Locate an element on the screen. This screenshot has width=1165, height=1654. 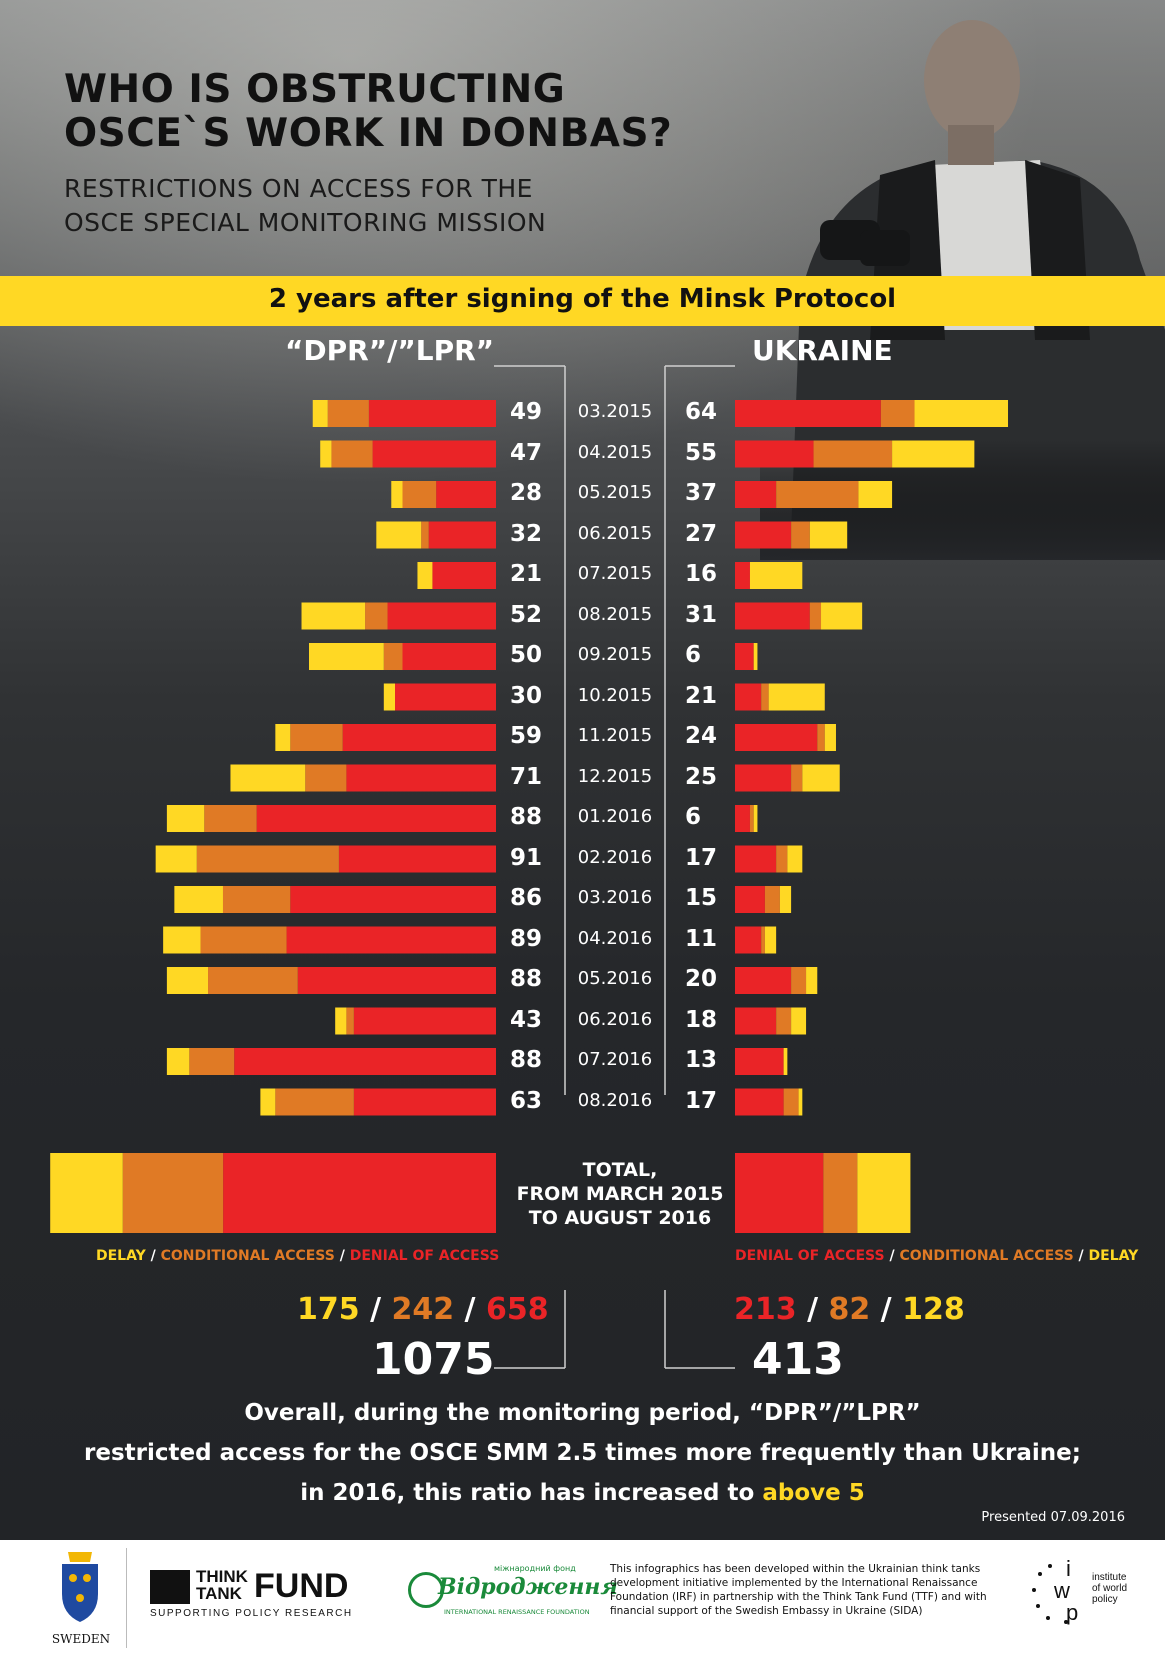
left-conditional-total: 242 is located at coordinates (423, 1309).